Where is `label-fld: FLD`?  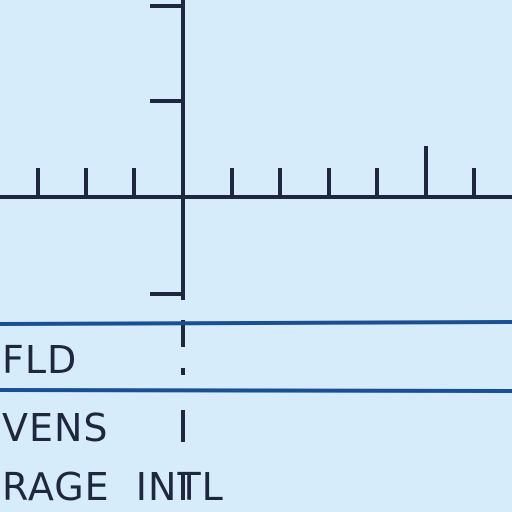 label-fld: FLD is located at coordinates (40, 360).